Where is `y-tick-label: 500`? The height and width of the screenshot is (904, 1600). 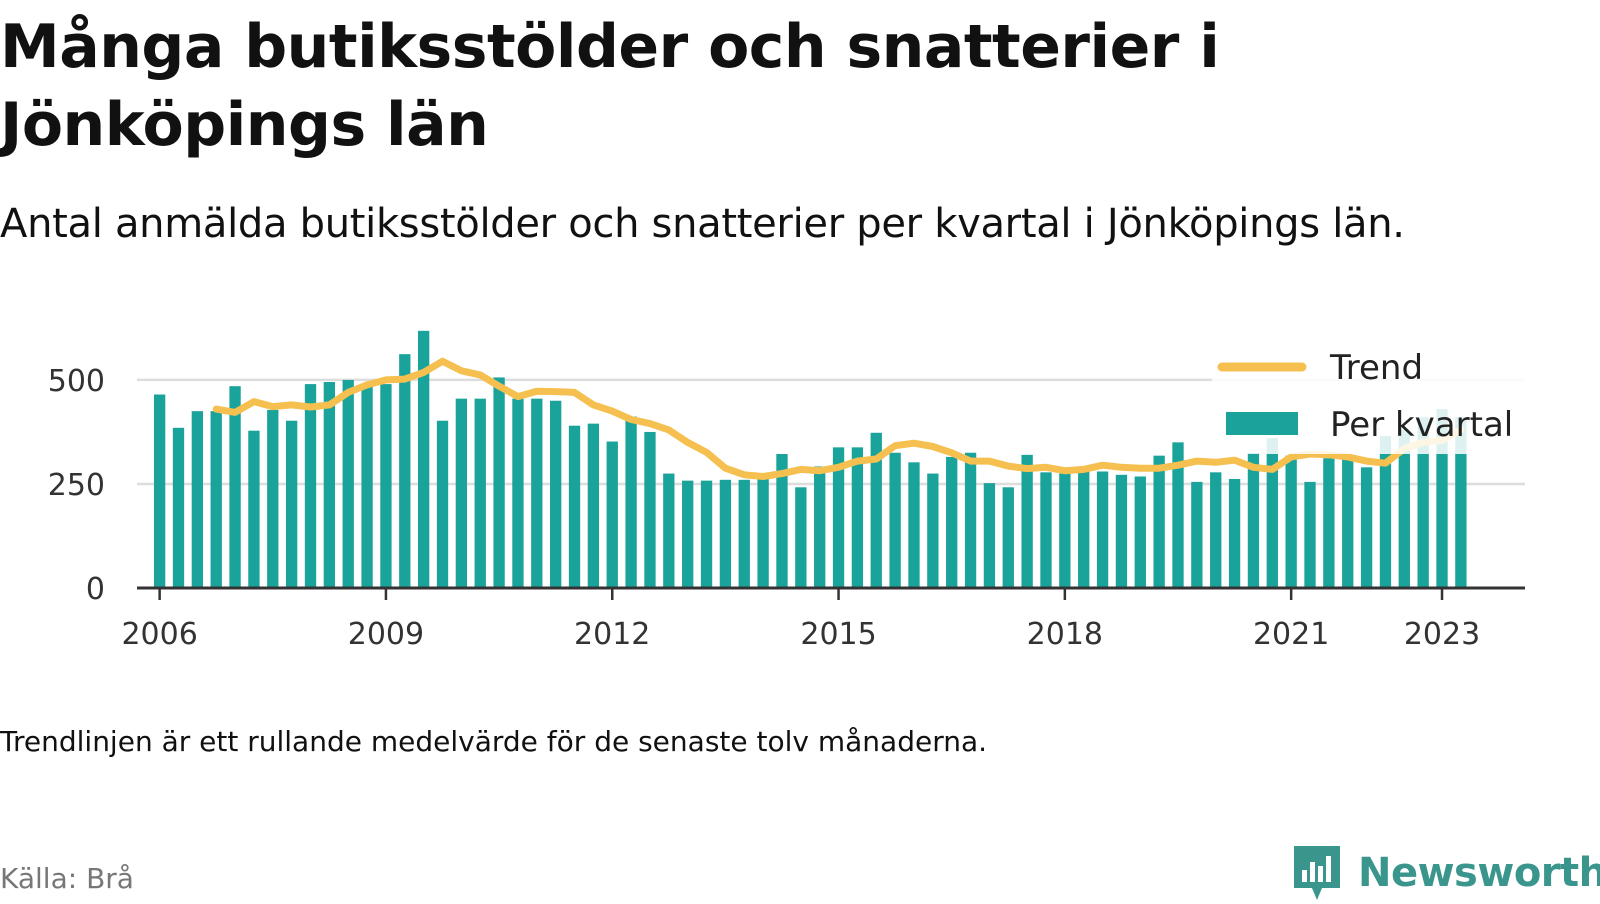
y-tick-label: 500 is located at coordinates (76, 381).